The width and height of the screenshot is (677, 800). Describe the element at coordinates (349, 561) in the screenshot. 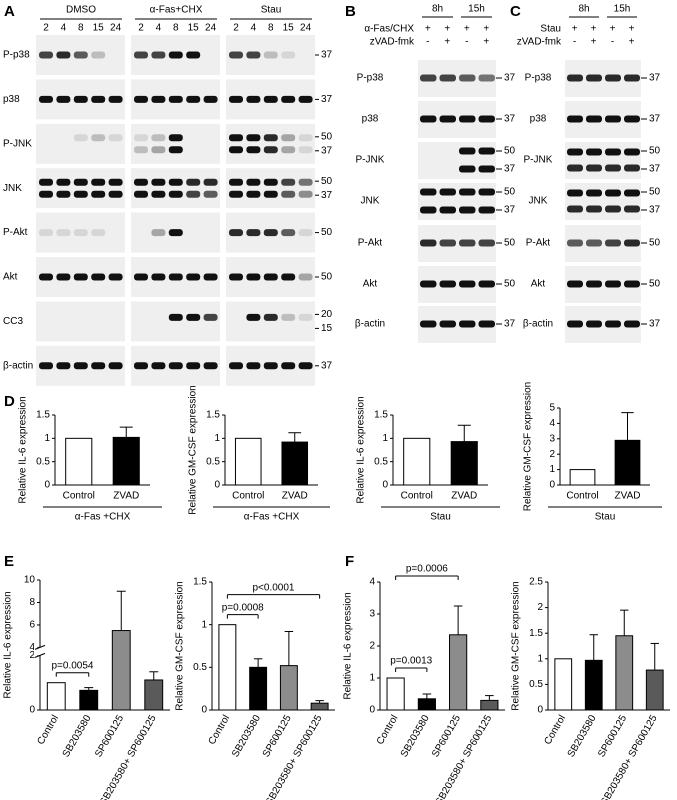

I see `panel-label: F` at that location.